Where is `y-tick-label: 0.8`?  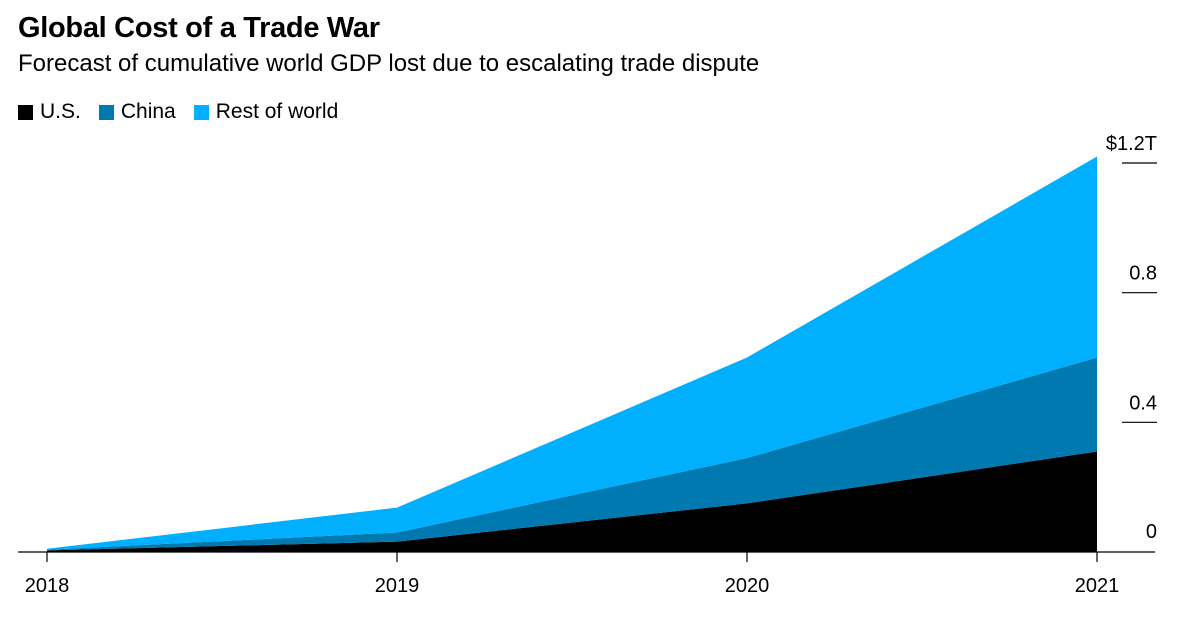 y-tick-label: 0.8 is located at coordinates (1143, 274).